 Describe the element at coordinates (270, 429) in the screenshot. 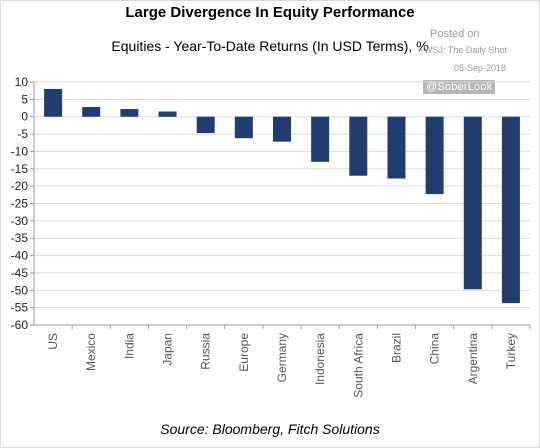

I see `chart-source: Source: Bloomberg, Fitch Solutions` at that location.